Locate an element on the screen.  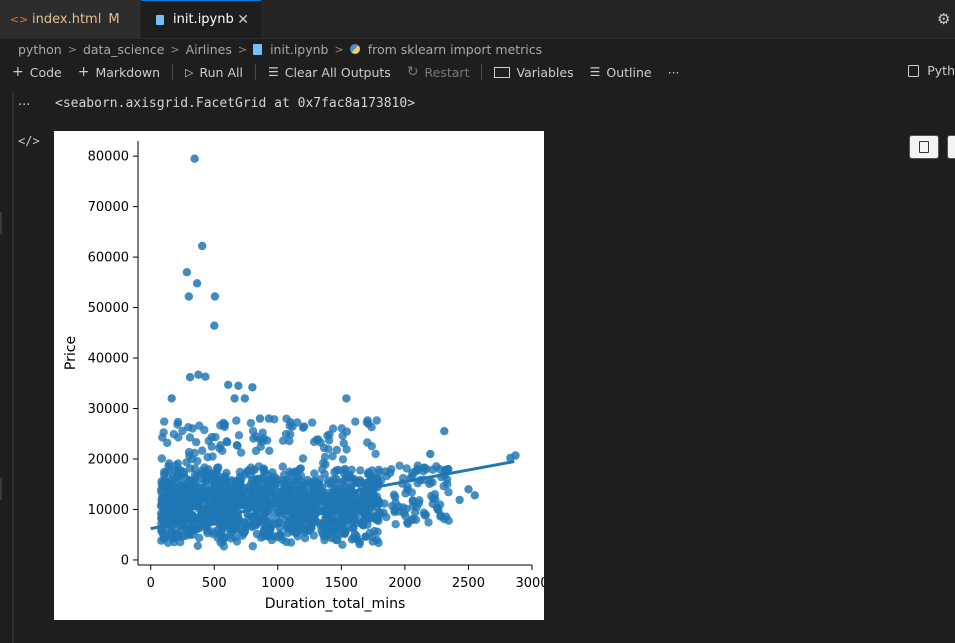
restart-button: ↻ Restart is located at coordinates (438, 72).